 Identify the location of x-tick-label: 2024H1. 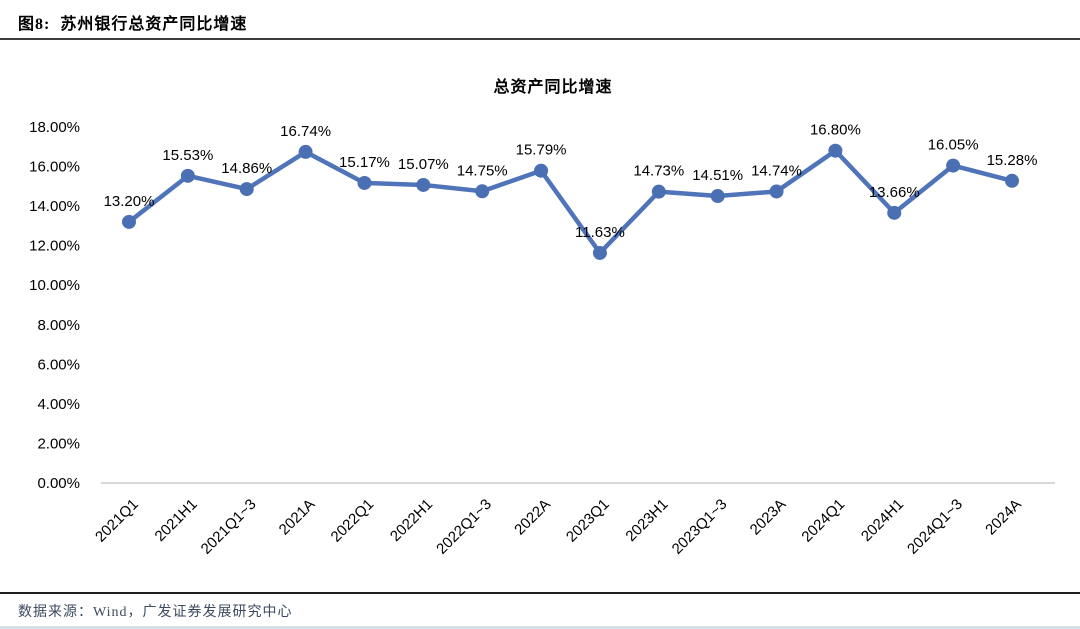
(882, 520).